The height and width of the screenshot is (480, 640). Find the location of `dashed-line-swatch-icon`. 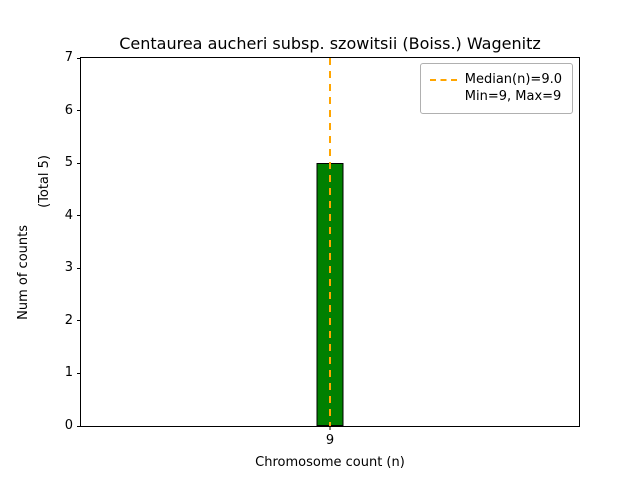

dashed-line-swatch-icon is located at coordinates (443, 80).